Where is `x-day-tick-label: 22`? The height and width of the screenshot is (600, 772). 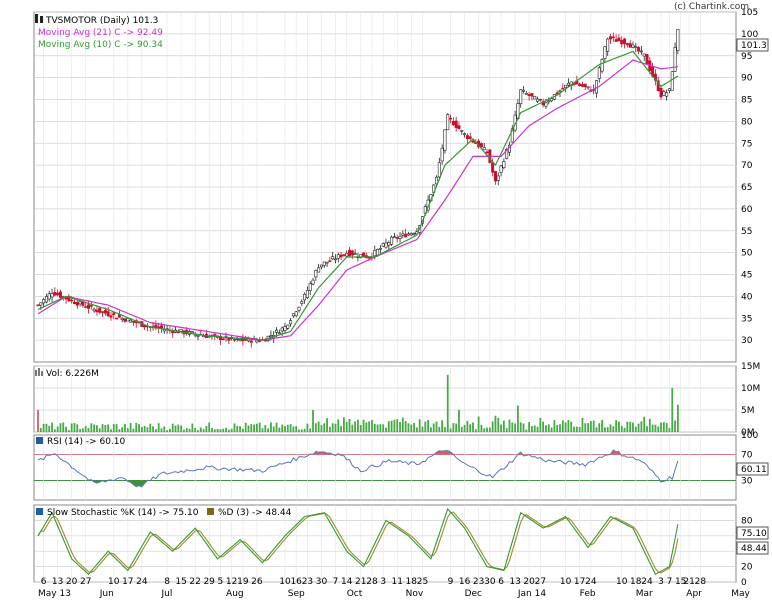
x-day-tick-label: 22 is located at coordinates (194, 582).